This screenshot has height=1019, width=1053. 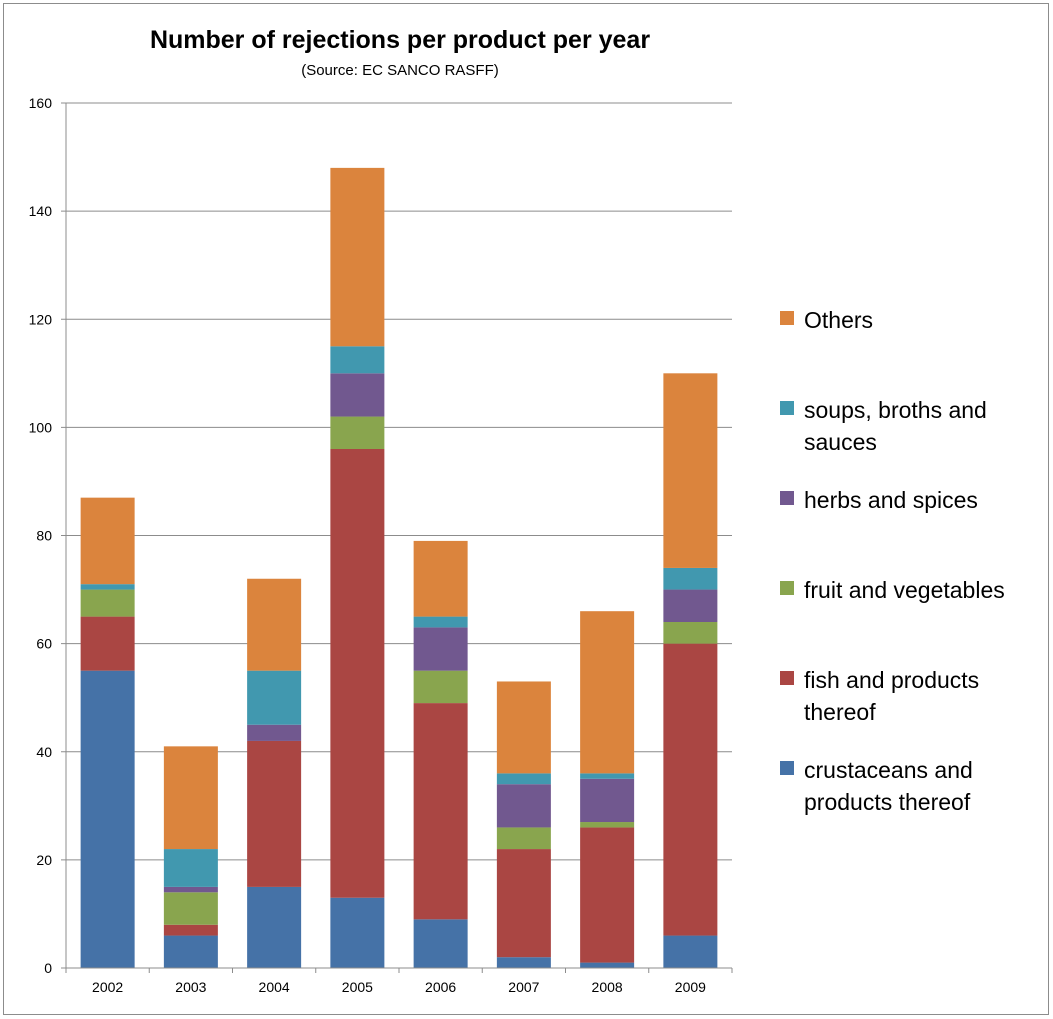 I want to click on legend-label: herbs and spices, so click(x=891, y=500).